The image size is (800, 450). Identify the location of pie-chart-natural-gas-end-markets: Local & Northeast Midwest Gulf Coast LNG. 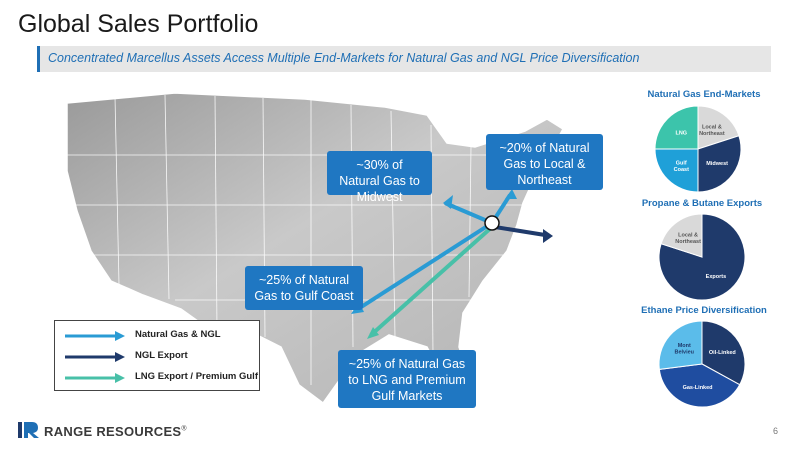
(698, 149).